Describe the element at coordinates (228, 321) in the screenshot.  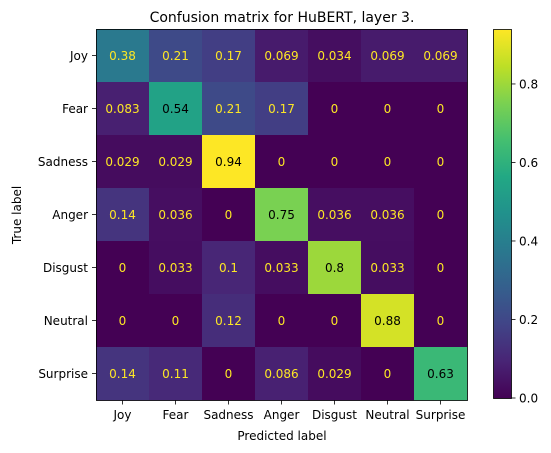
I see `cell-value-label: 0.12` at that location.